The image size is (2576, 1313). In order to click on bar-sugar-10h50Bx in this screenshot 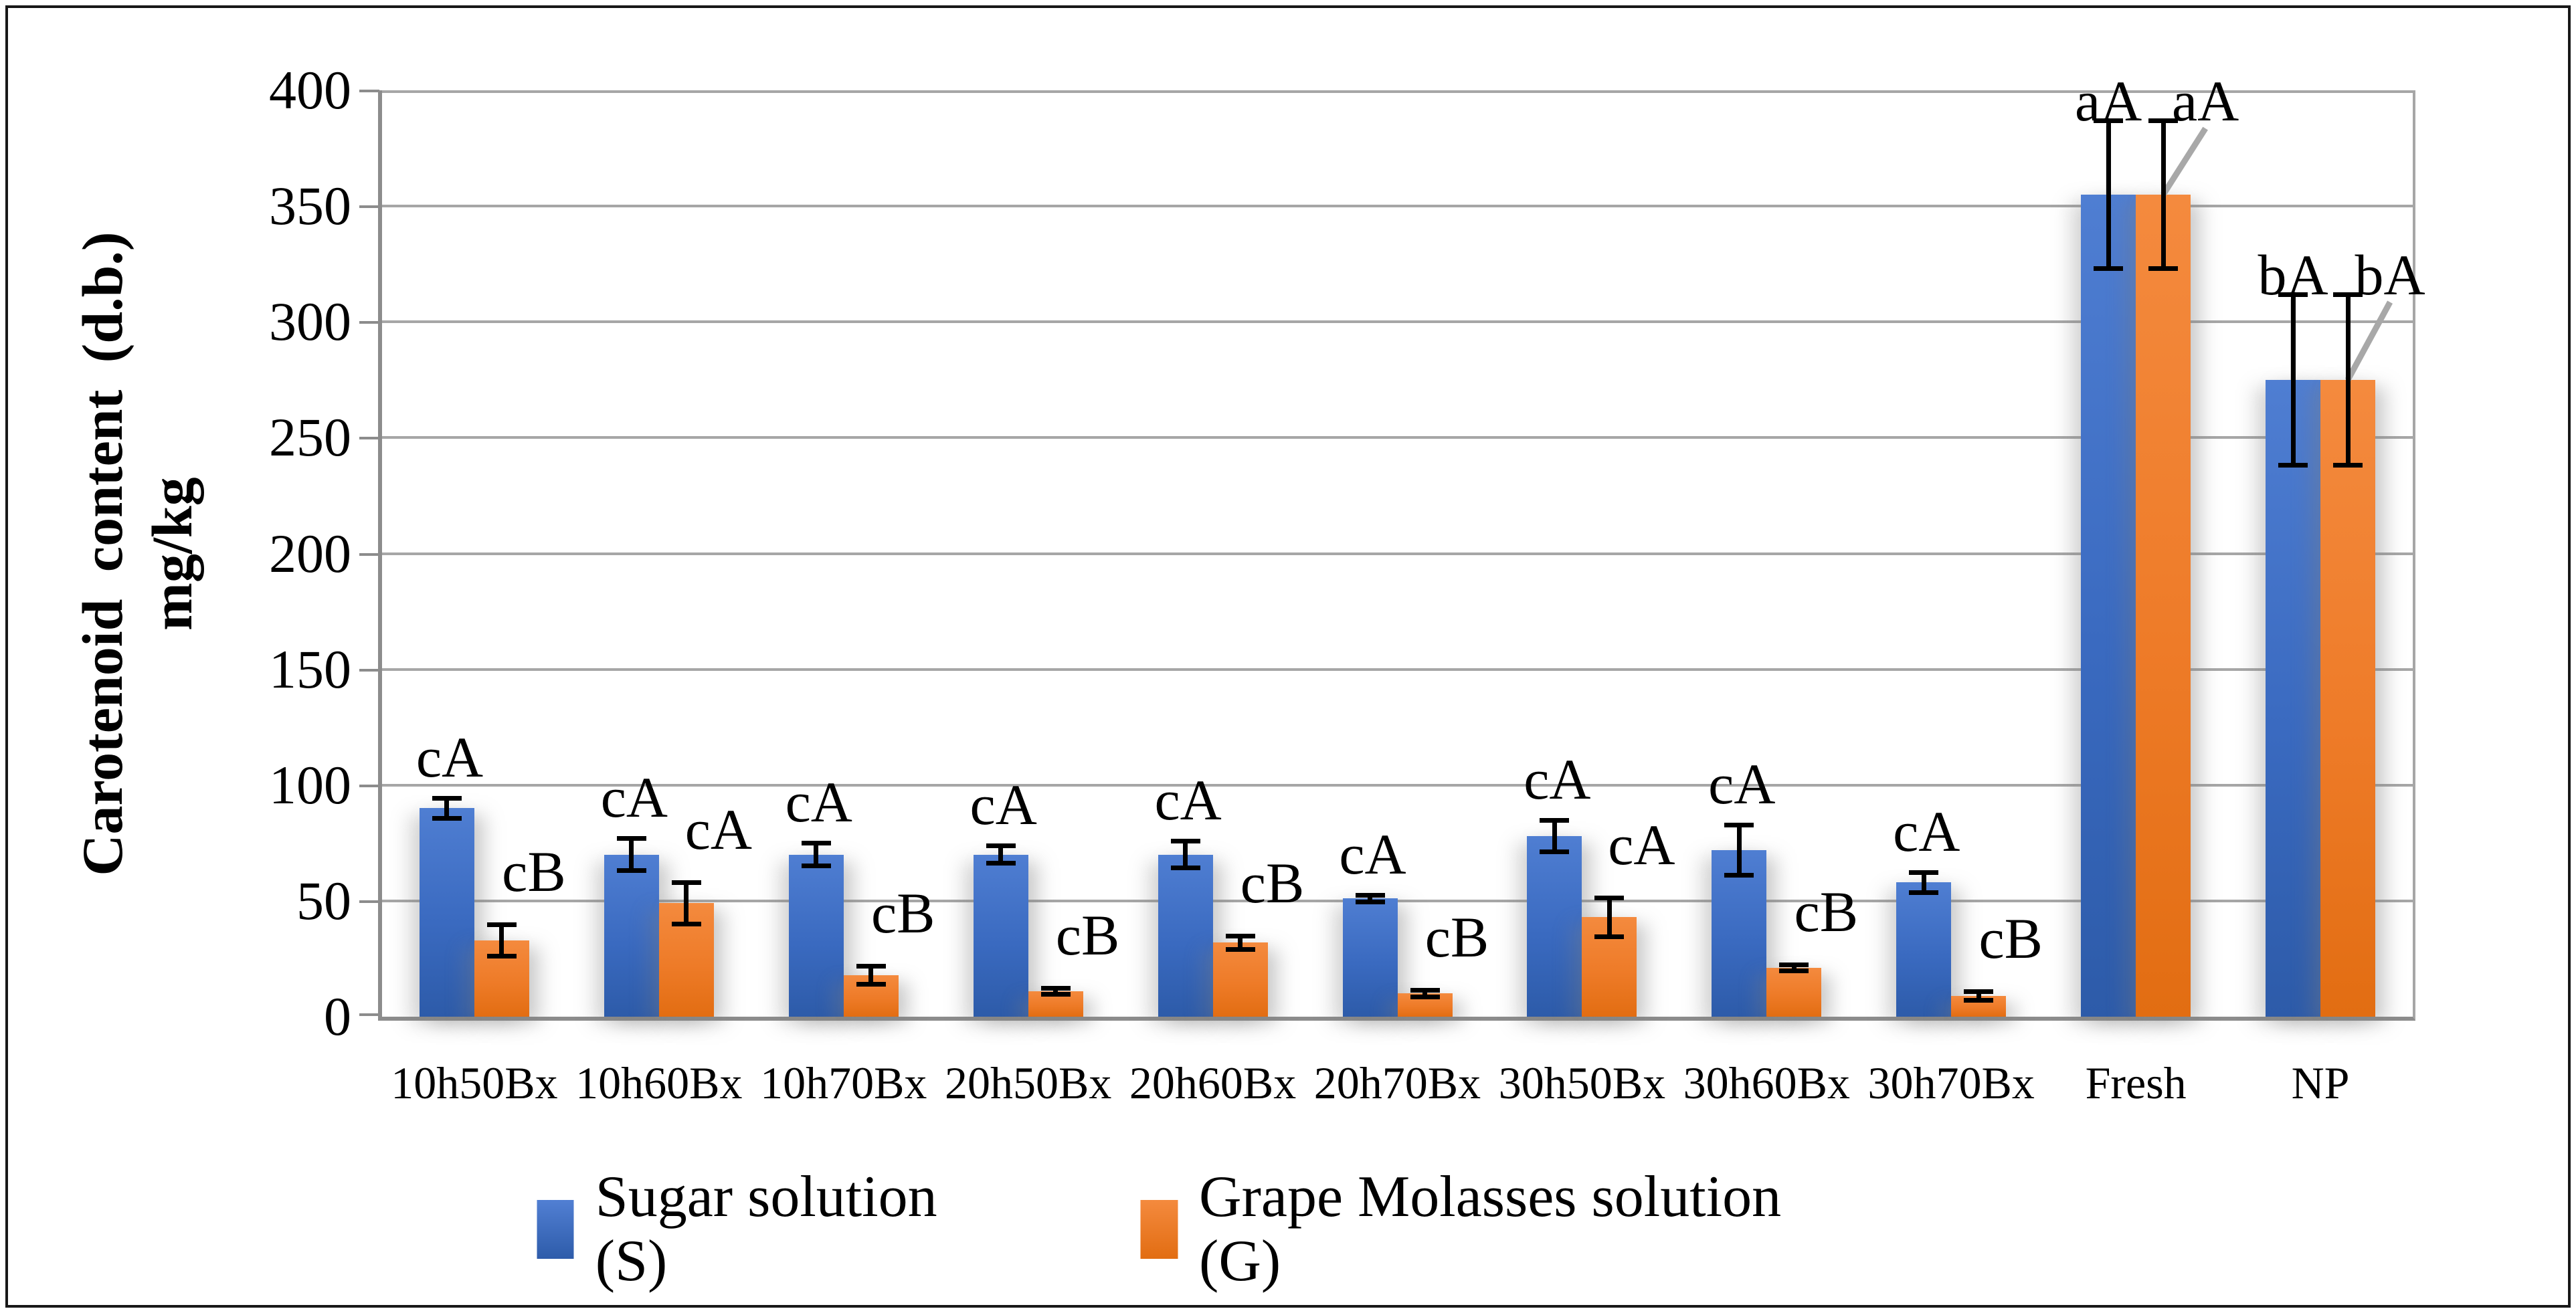, I will do `click(446, 912)`.